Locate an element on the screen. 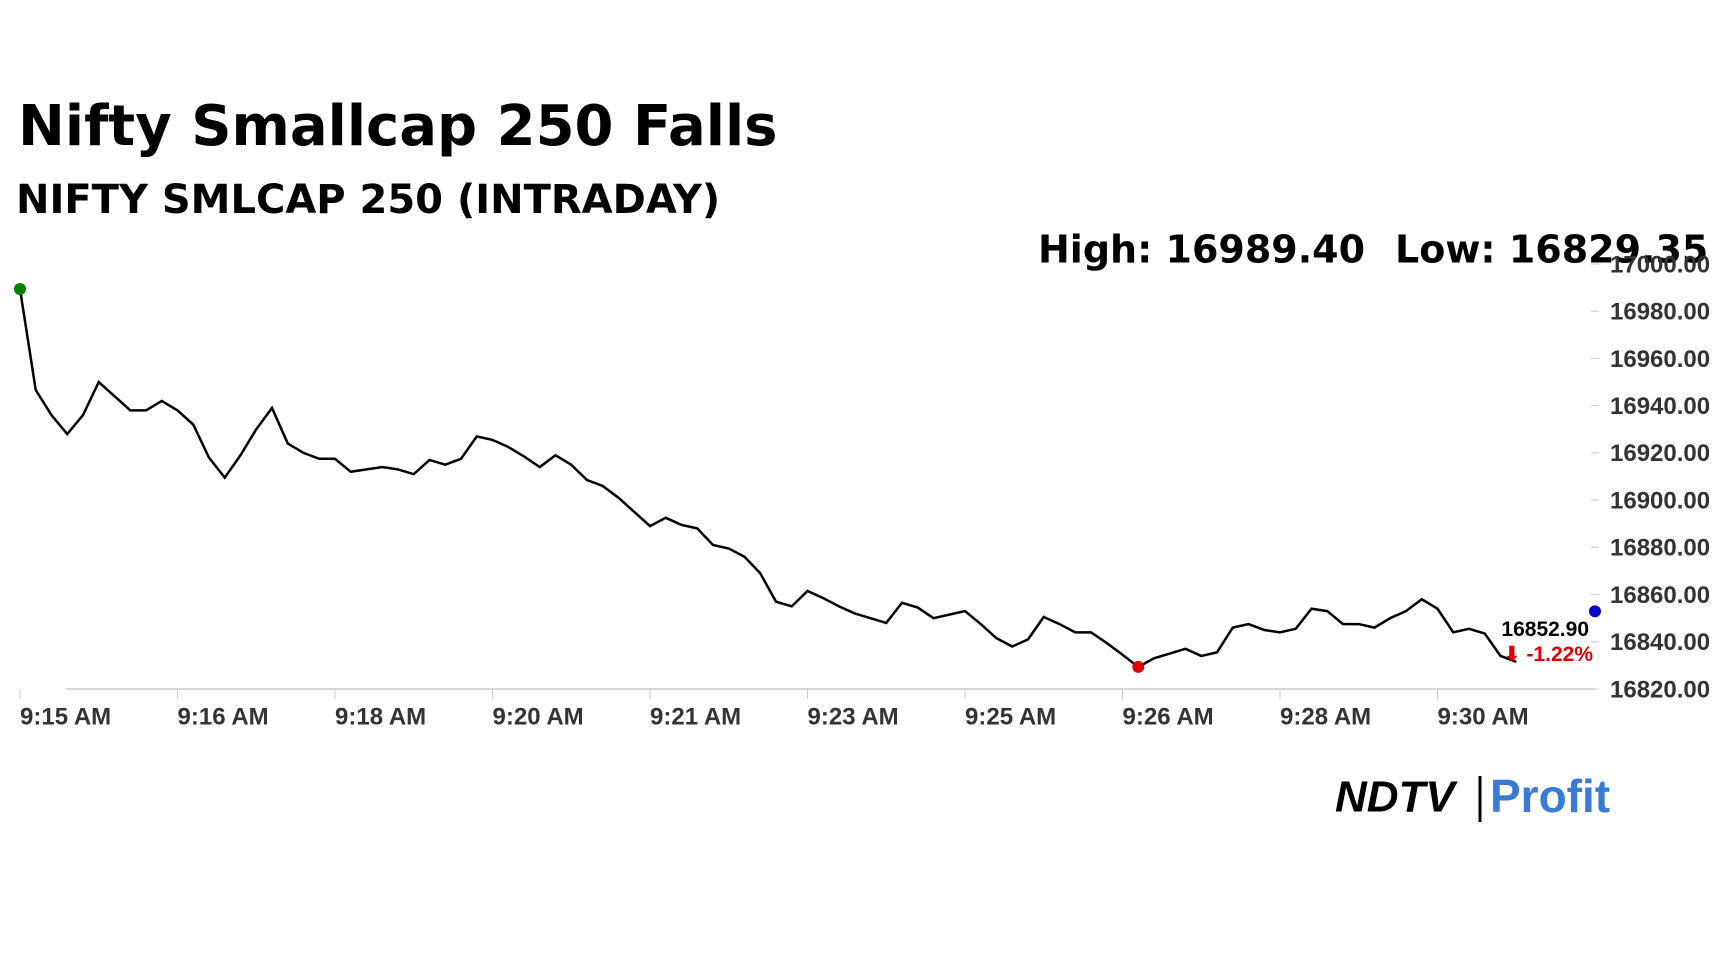 The width and height of the screenshot is (1728, 977). chart-title: Nifty Smallcap 250 Falls is located at coordinates (398, 126).